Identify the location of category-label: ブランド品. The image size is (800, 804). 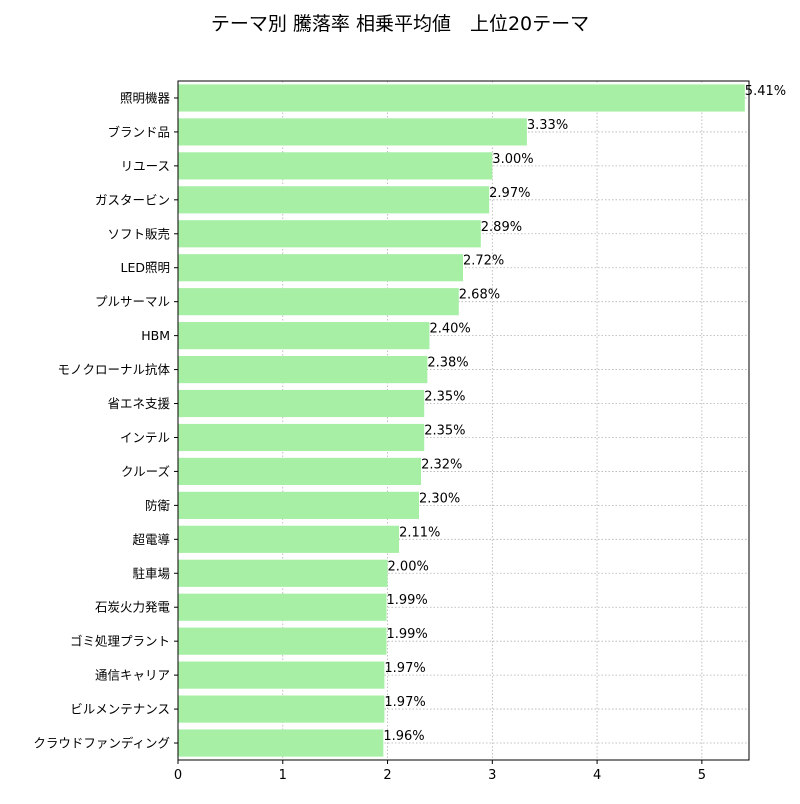
(138, 131).